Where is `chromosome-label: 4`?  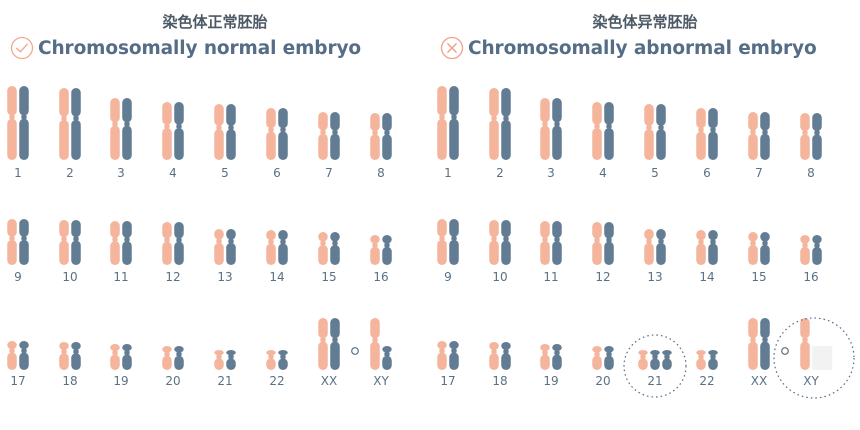 chromosome-label: 4 is located at coordinates (603, 173).